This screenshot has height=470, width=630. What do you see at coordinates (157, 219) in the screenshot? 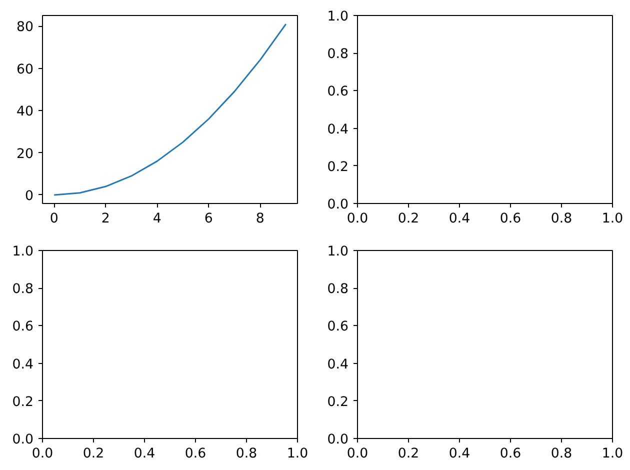
I see `x-tick-label: 4` at bounding box center [157, 219].